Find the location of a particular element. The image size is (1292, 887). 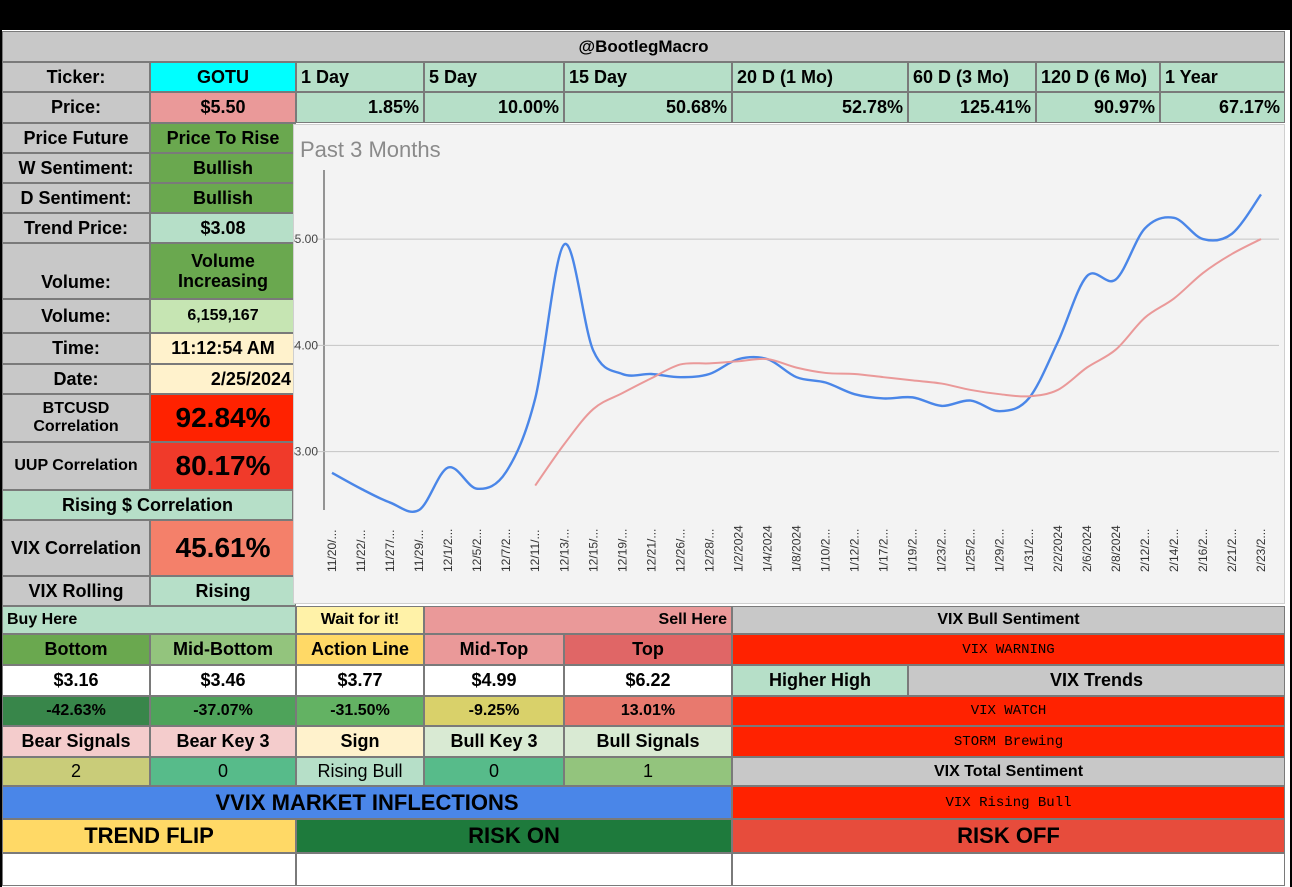

period-1y: 1 Year is located at coordinates (1222, 77).